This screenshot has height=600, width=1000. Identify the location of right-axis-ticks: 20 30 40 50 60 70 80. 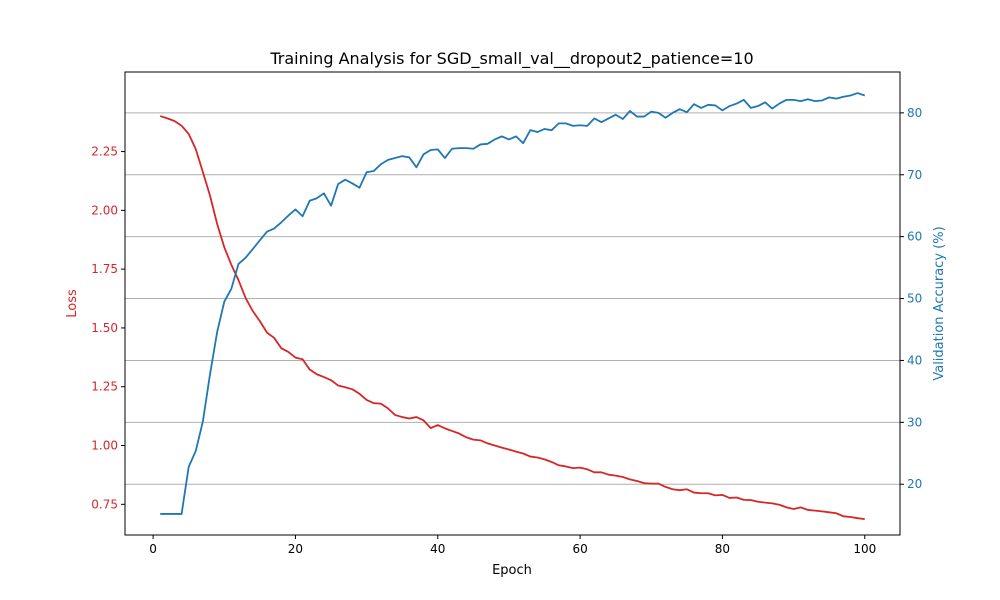
(911, 298).